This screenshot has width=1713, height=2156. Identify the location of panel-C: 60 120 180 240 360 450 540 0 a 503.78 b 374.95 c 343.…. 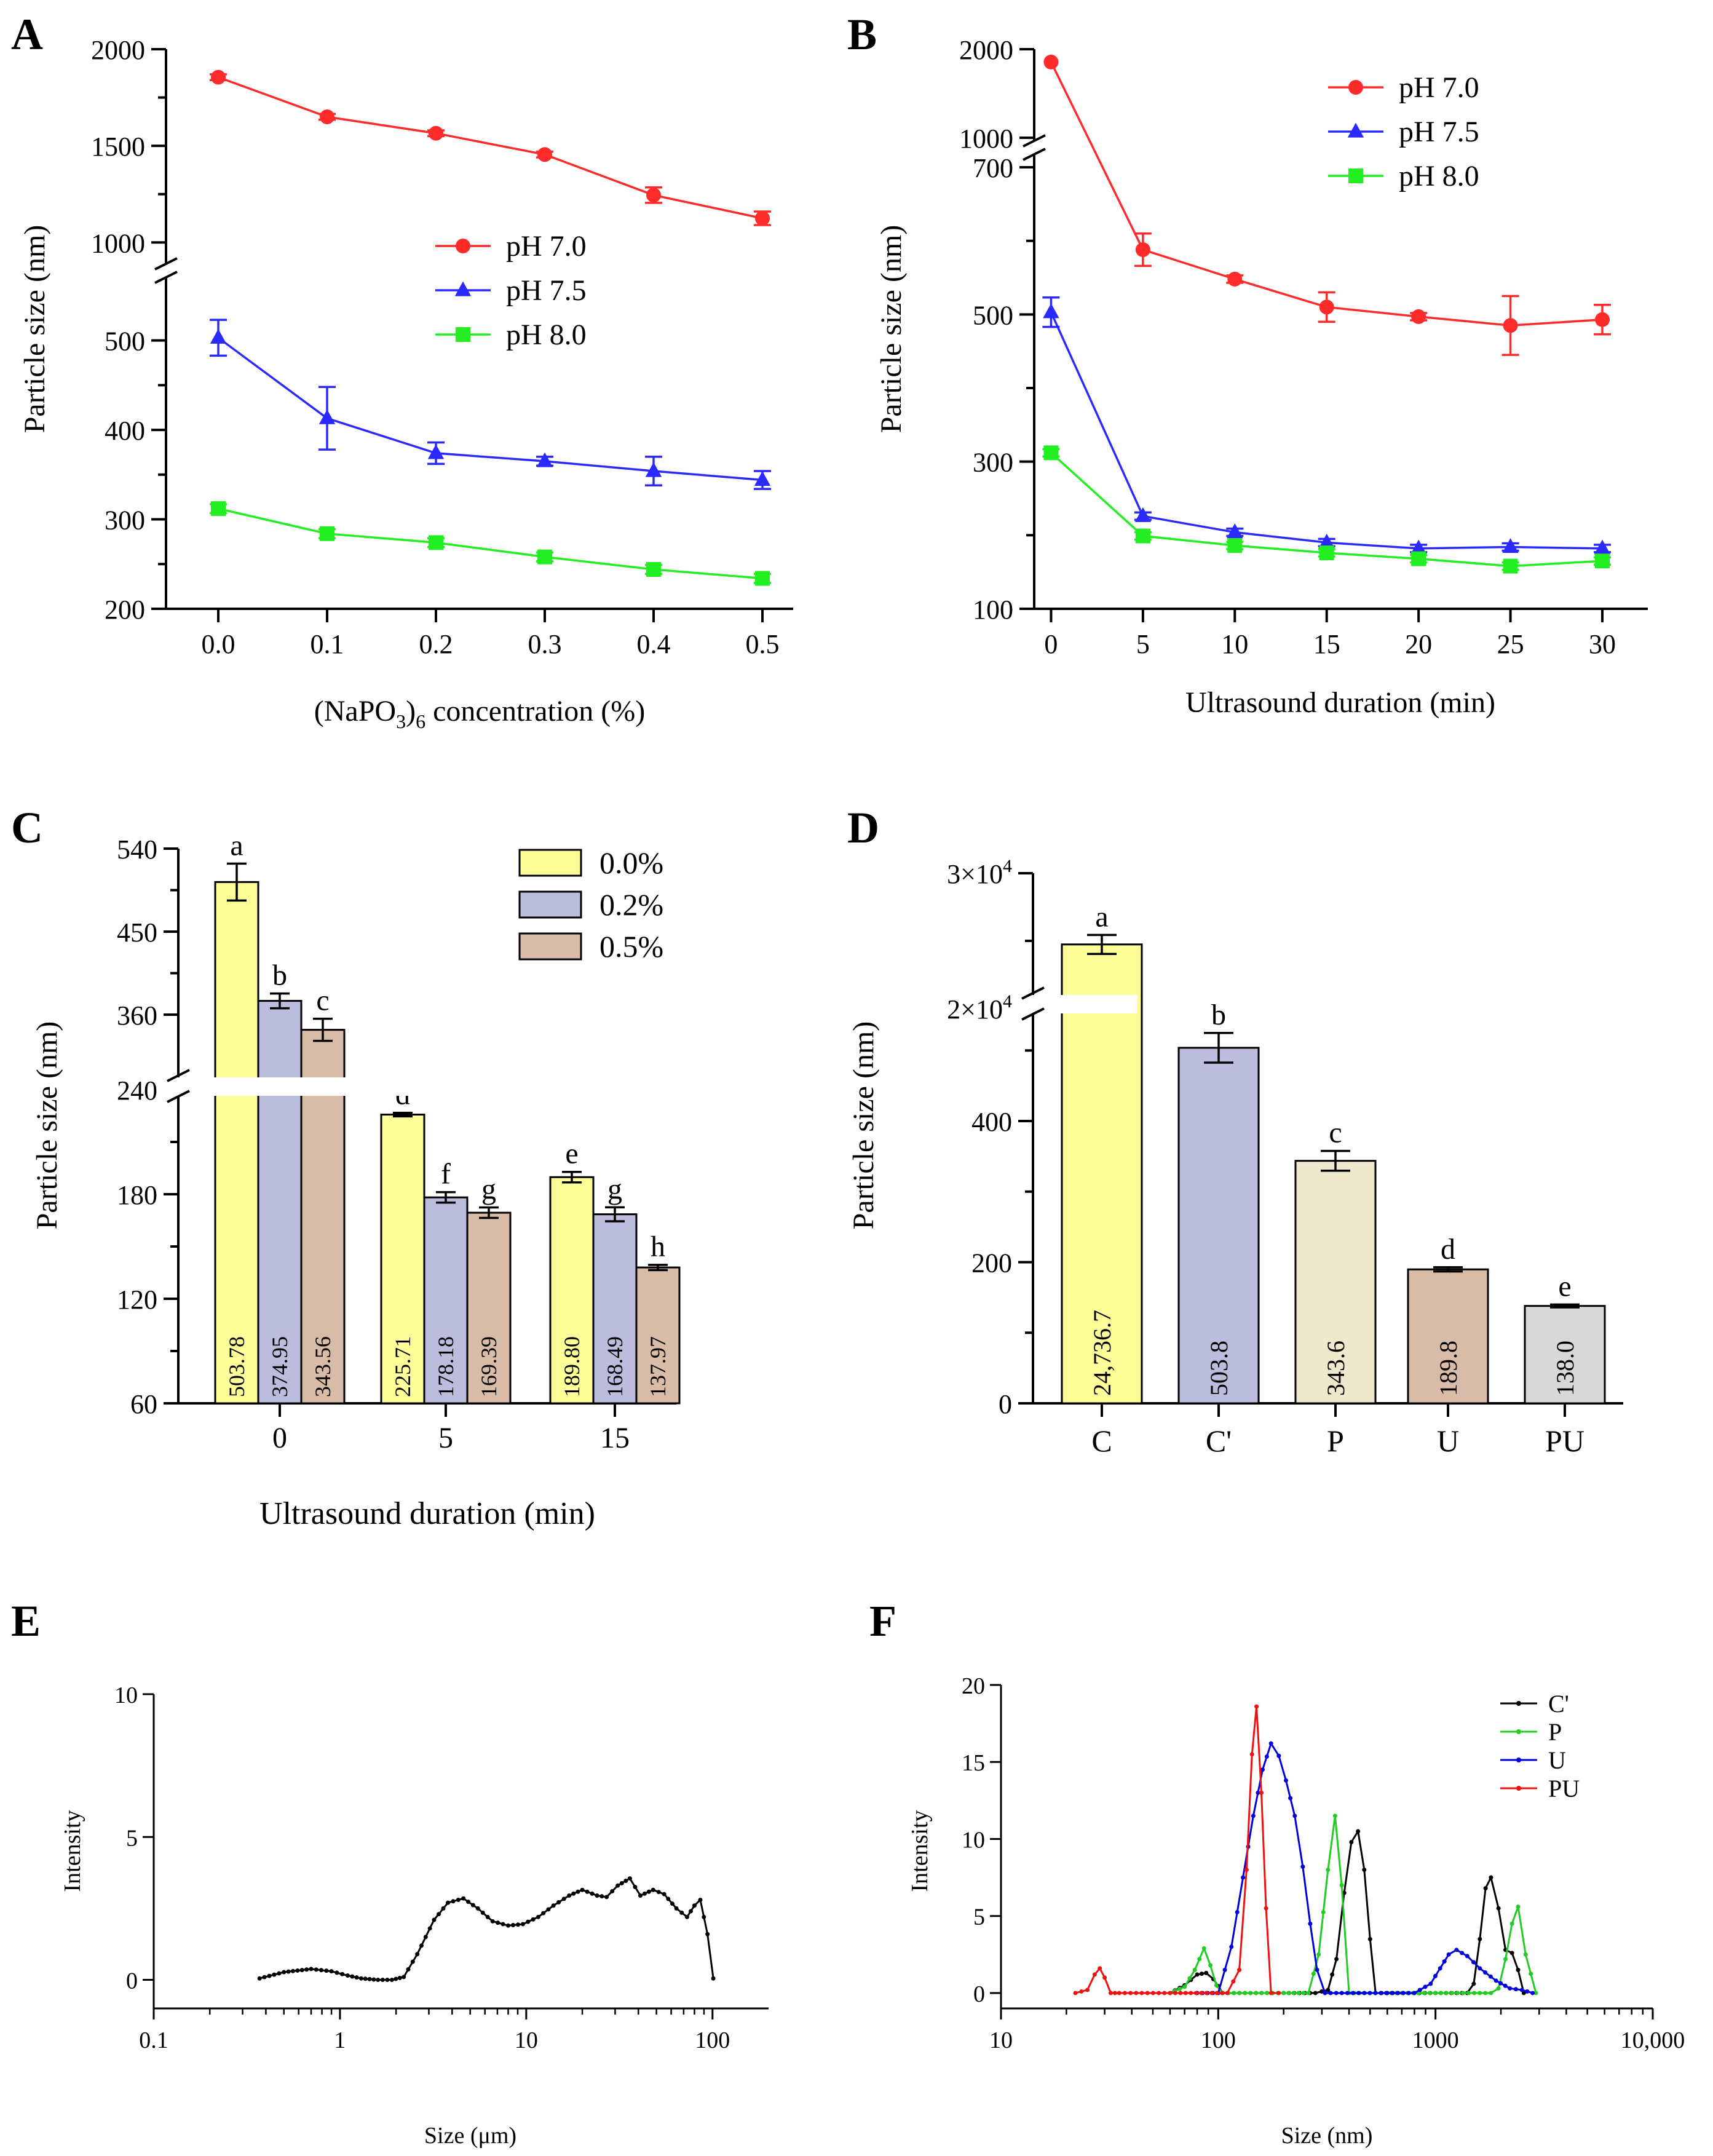
(356, 1180).